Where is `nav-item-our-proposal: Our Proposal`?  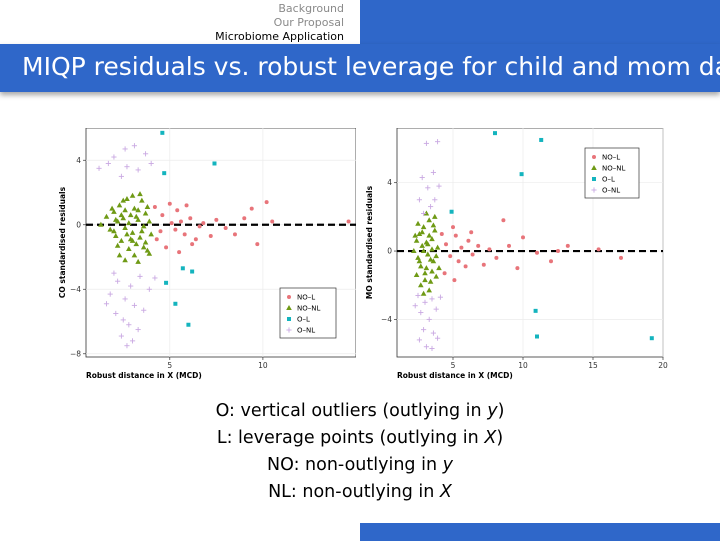 nav-item-our-proposal: Our Proposal is located at coordinates (308, 22).